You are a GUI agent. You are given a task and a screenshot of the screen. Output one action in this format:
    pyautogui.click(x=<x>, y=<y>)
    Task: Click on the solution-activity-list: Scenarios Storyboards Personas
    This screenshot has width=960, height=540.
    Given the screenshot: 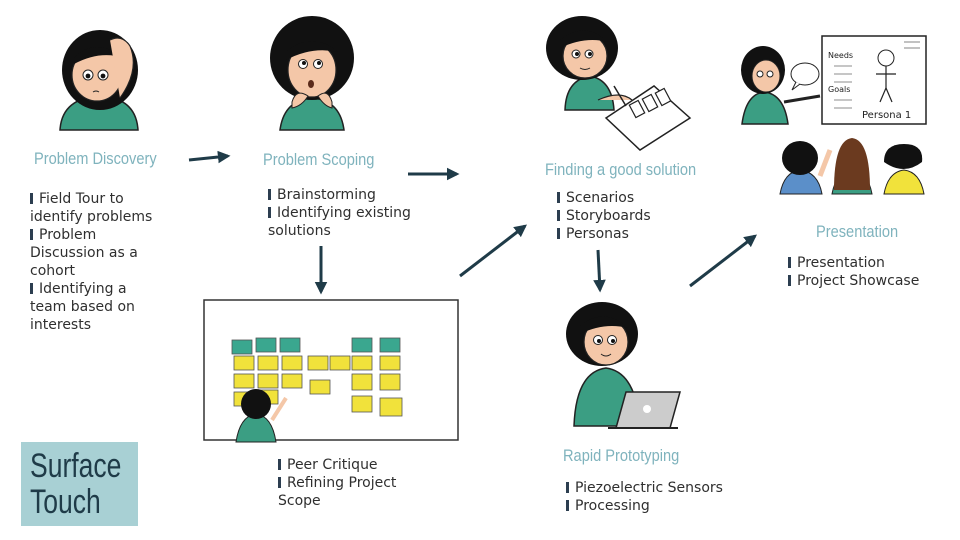 What is the action you would take?
    pyautogui.click(x=627, y=216)
    